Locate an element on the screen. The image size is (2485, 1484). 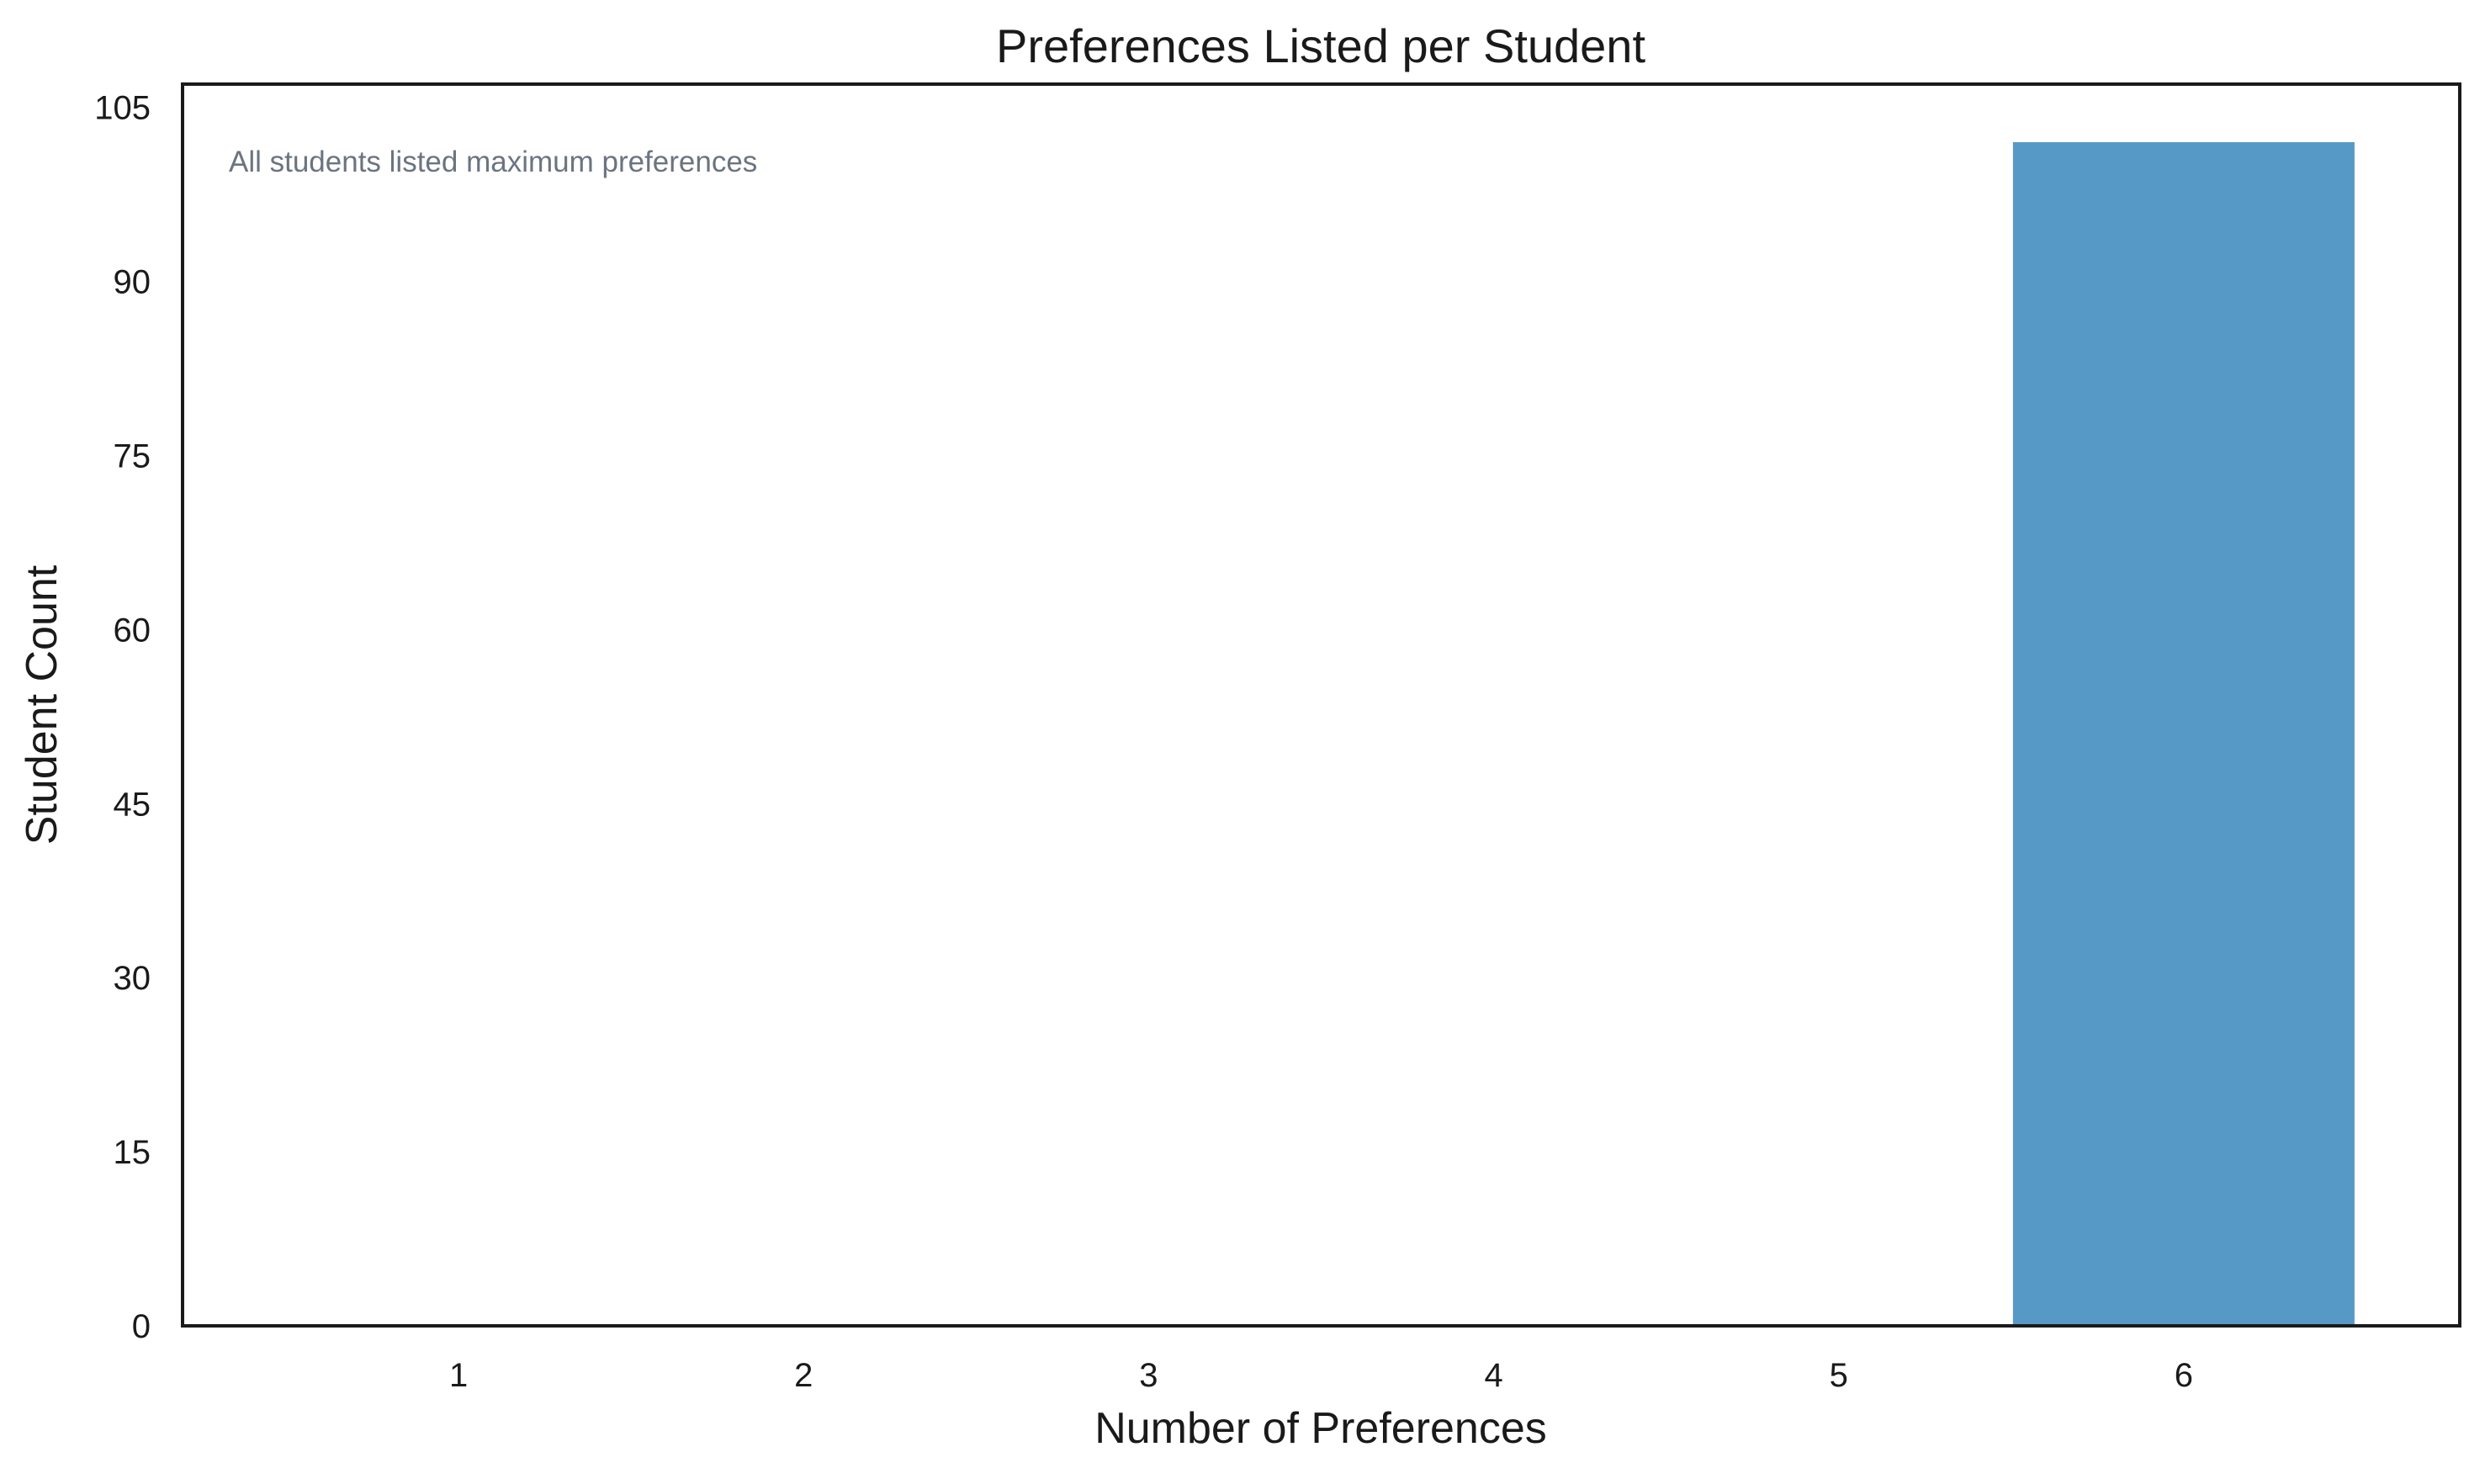
x-tick-label-5: 5 is located at coordinates (1839, 1375).